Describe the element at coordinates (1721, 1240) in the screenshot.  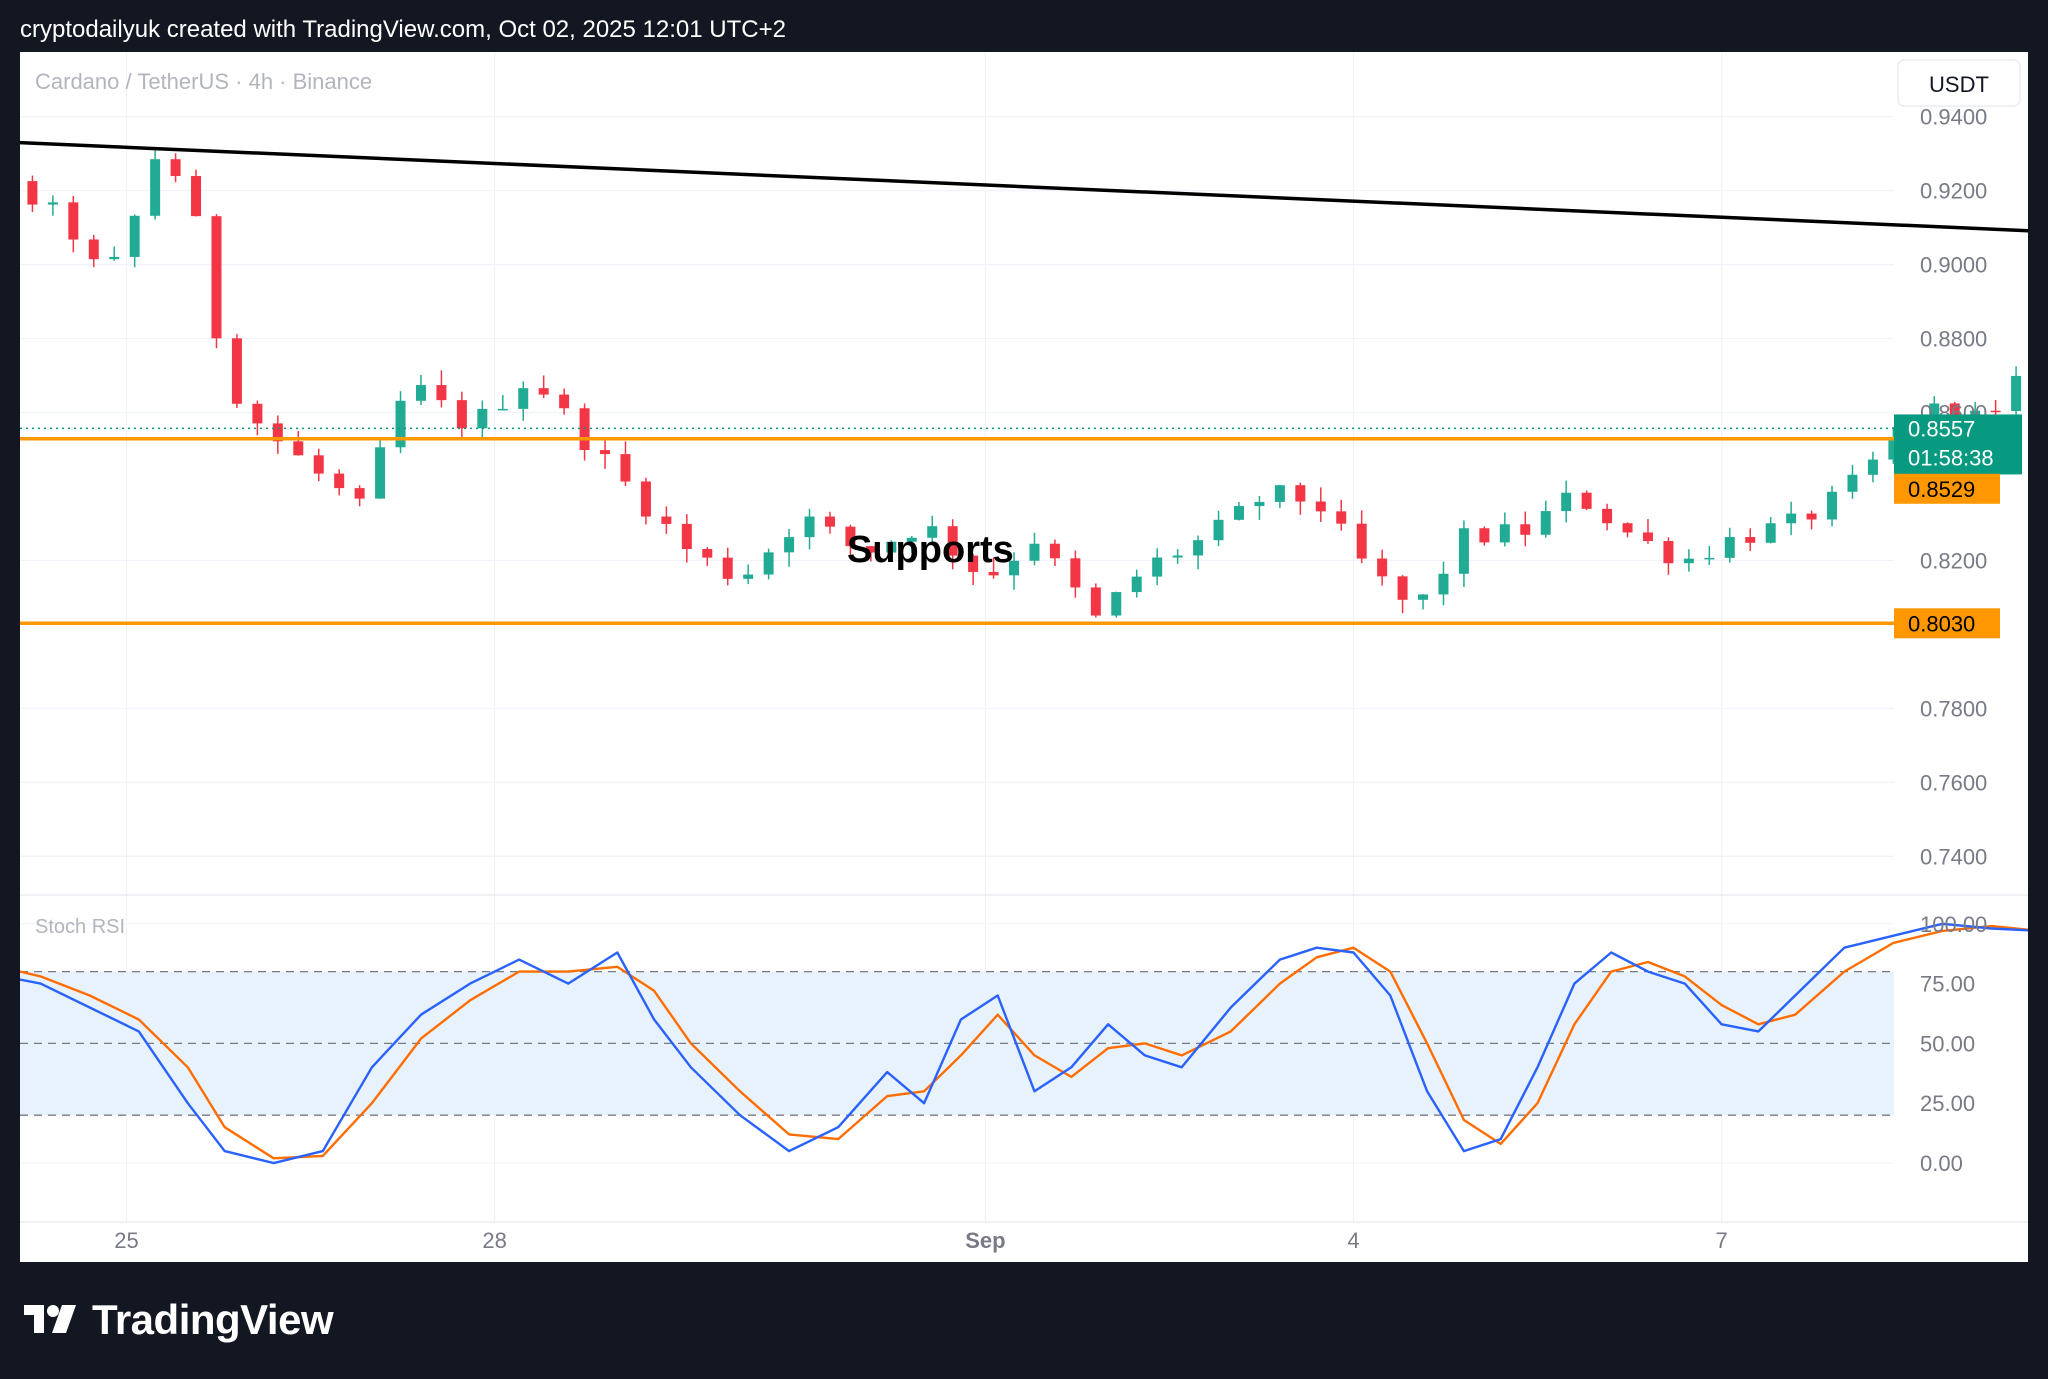
I see `time-tick-label: 7` at that location.